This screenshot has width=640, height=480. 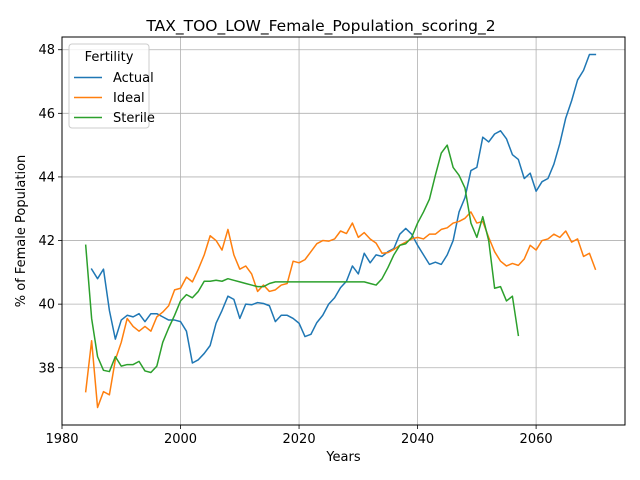 I want to click on y-tick-label: 46, so click(x=46, y=114).